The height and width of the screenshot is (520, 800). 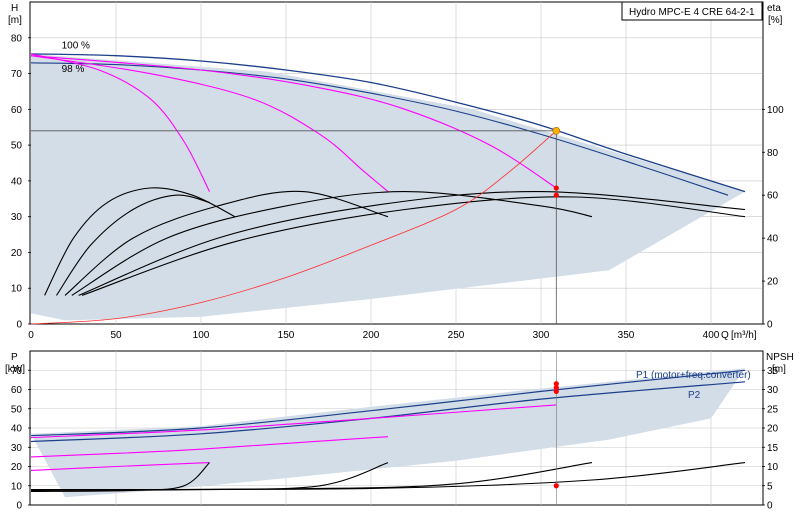 What do you see at coordinates (19, 506) in the screenshot?
I see `power-y-tick-label: 0` at bounding box center [19, 506].